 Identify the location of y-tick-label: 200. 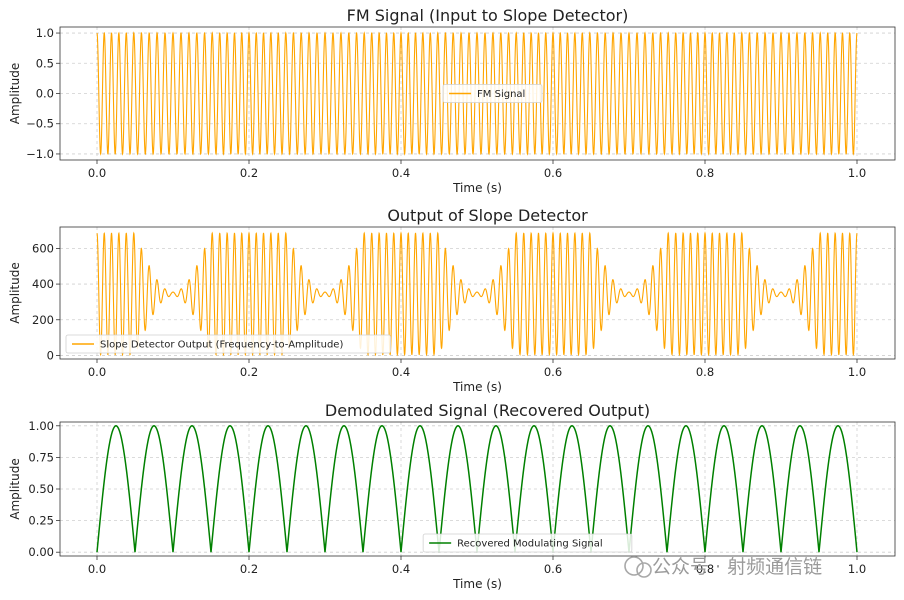
(43, 320).